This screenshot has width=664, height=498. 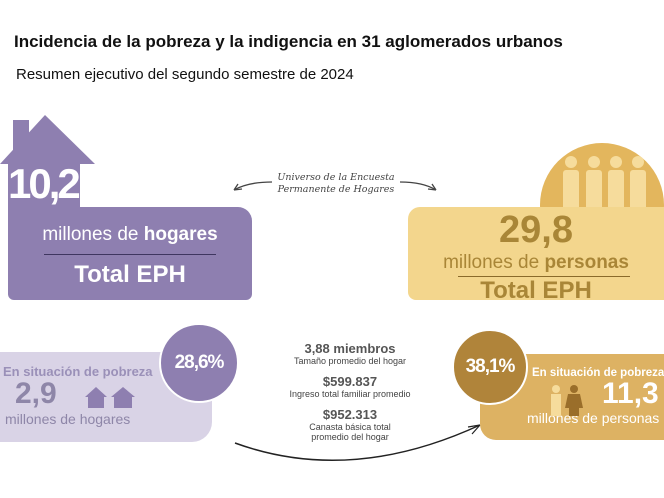 What do you see at coordinates (602, 176) in the screenshot?
I see `people-icon` at bounding box center [602, 176].